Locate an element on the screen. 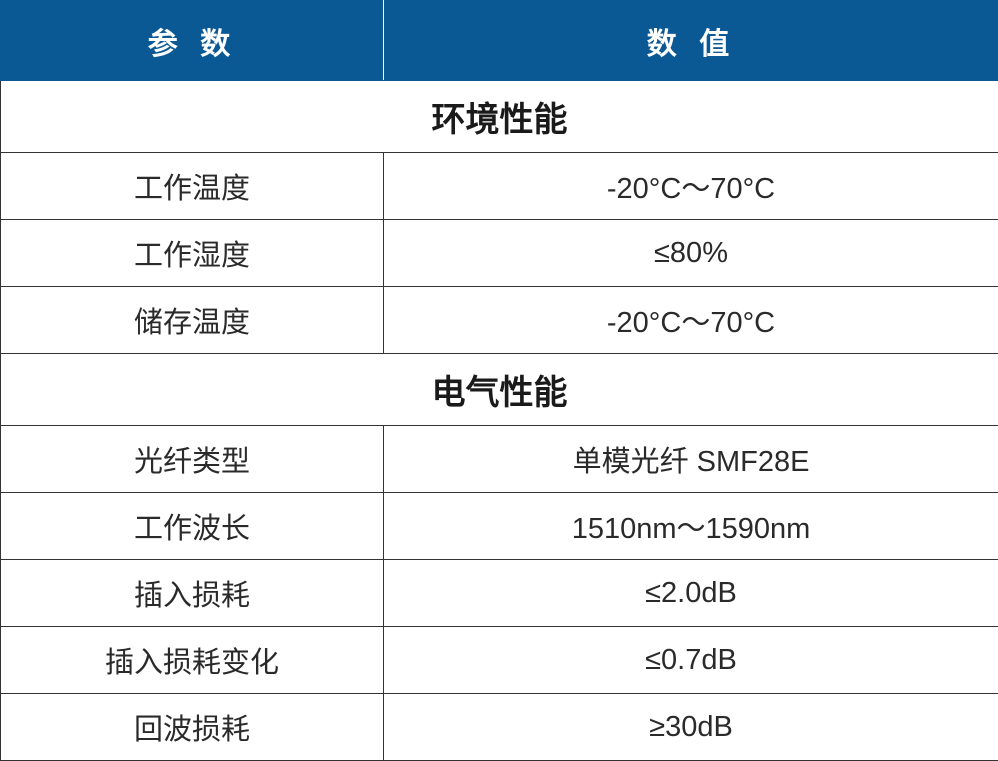 The image size is (998, 761). table-header-row: 参 数 数 值 is located at coordinates (499, 41).